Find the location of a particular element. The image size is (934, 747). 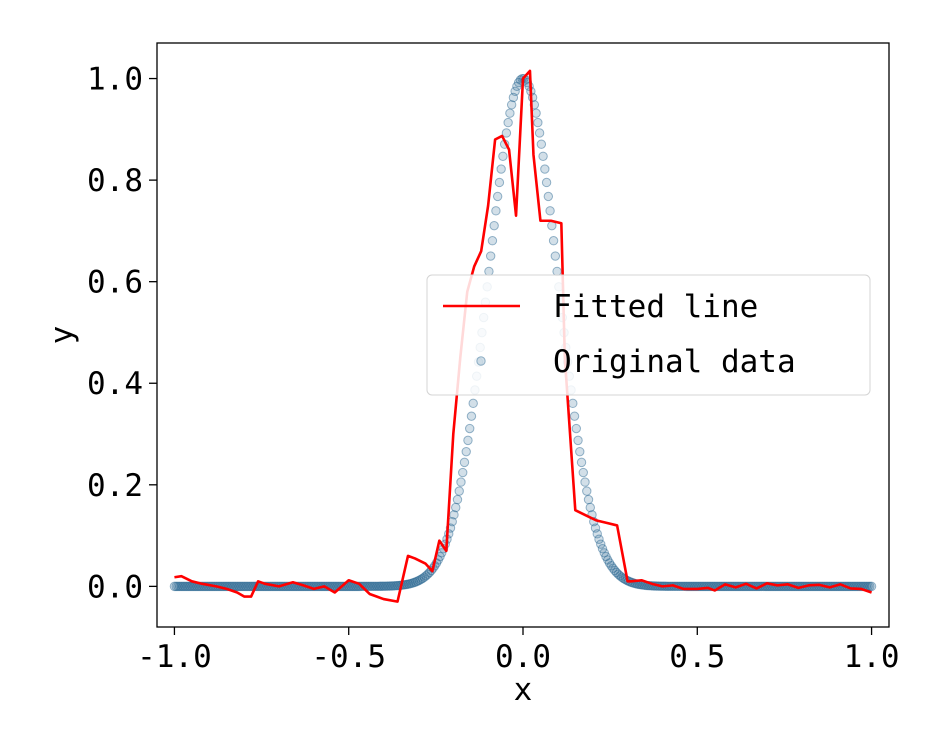

y-tick-label: 0.6 is located at coordinates (115, 283).